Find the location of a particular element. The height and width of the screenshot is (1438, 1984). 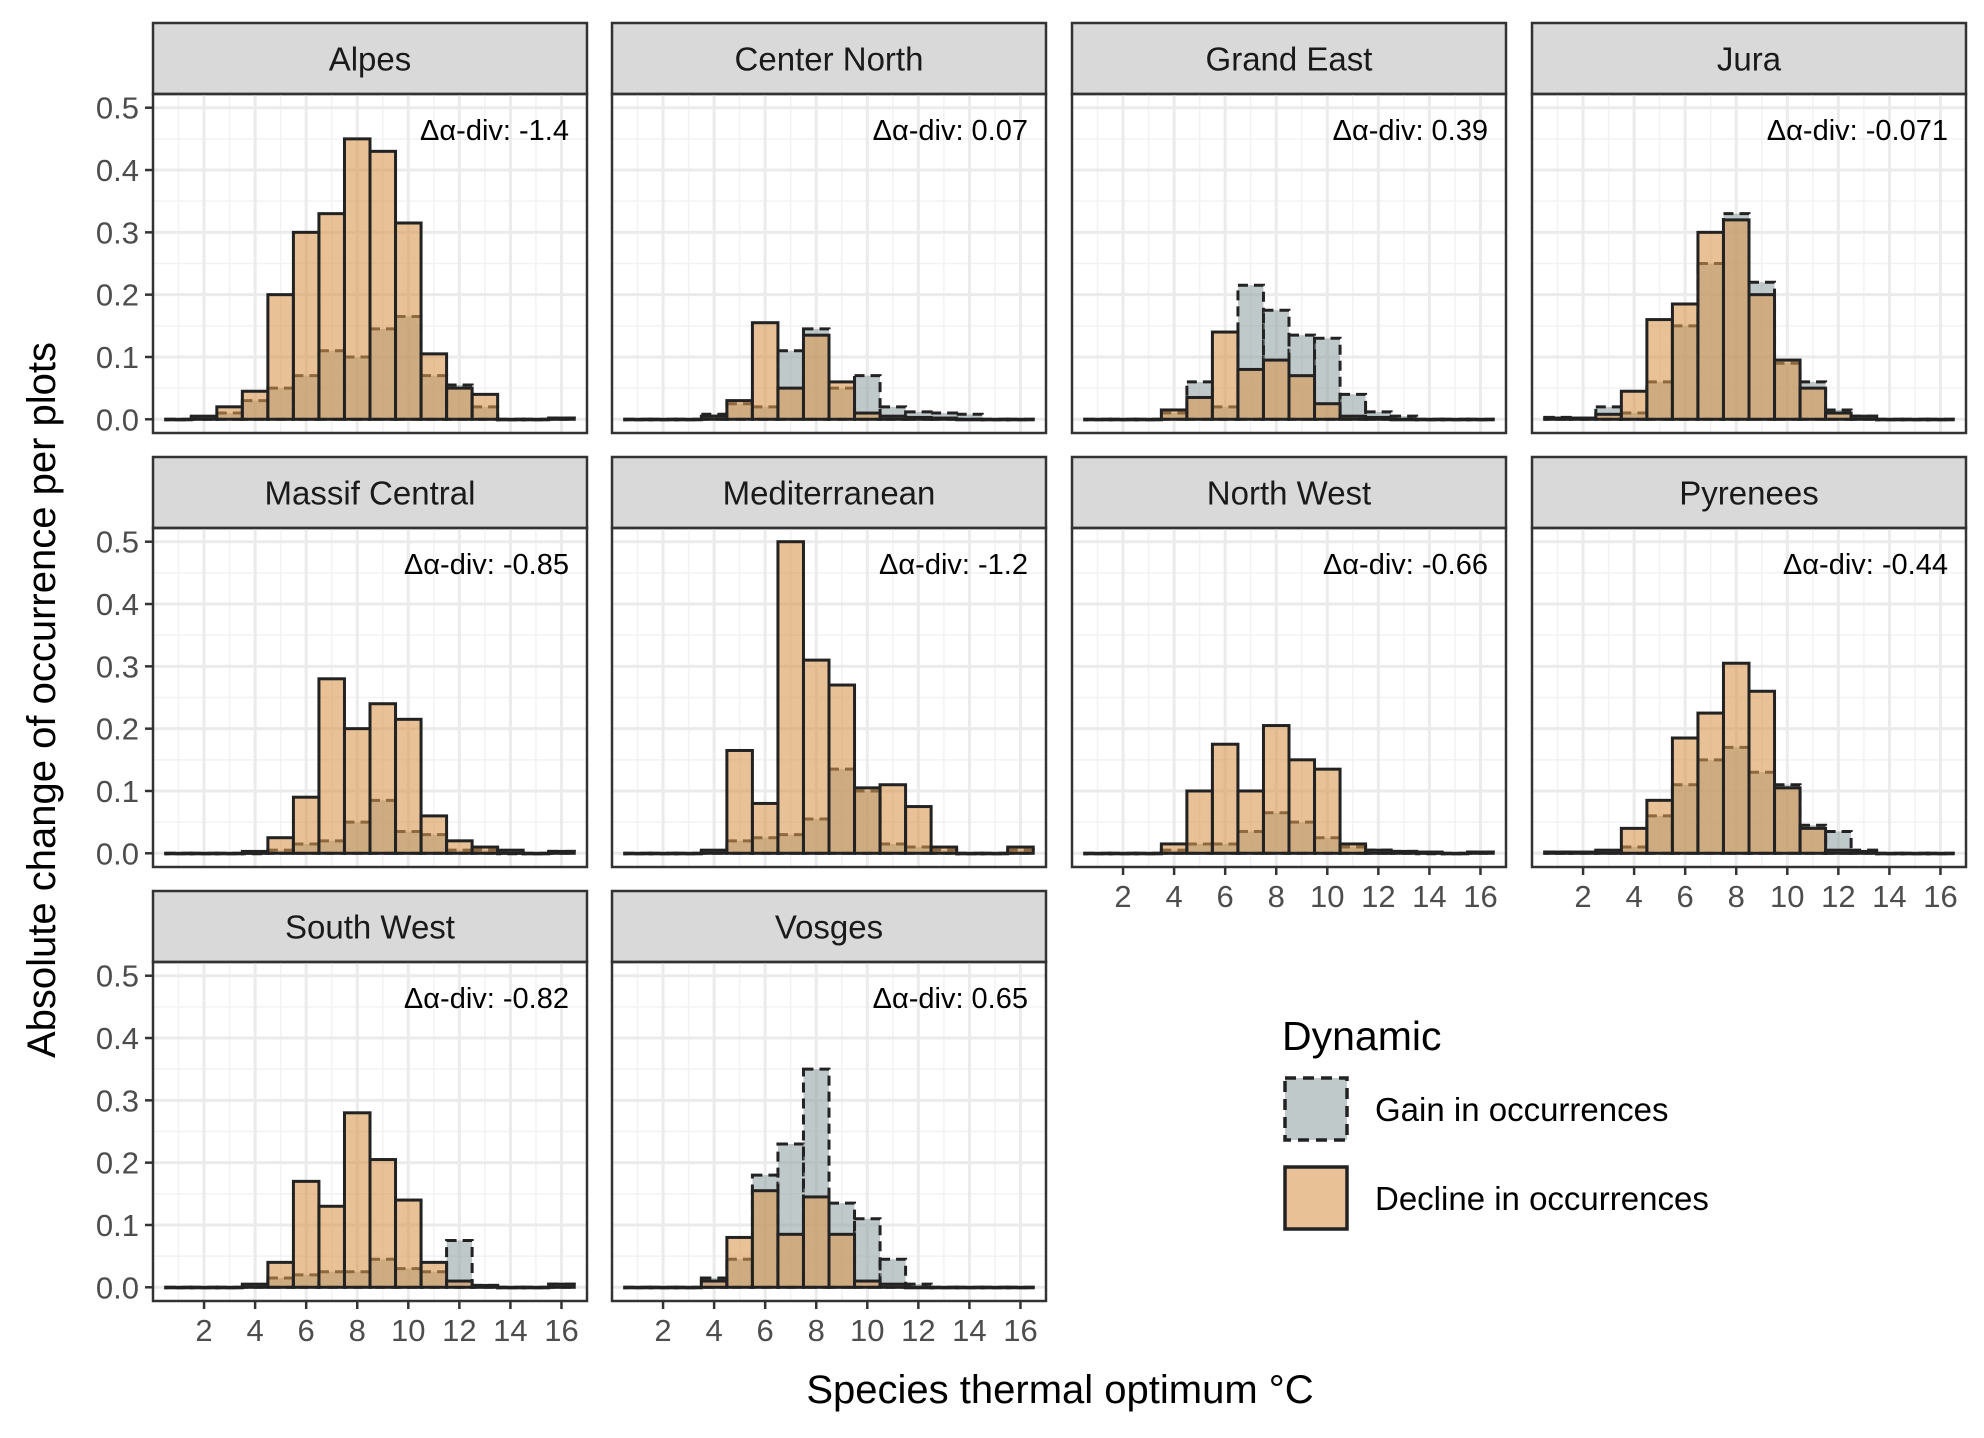

strip-label: Vosges is located at coordinates (829, 927).